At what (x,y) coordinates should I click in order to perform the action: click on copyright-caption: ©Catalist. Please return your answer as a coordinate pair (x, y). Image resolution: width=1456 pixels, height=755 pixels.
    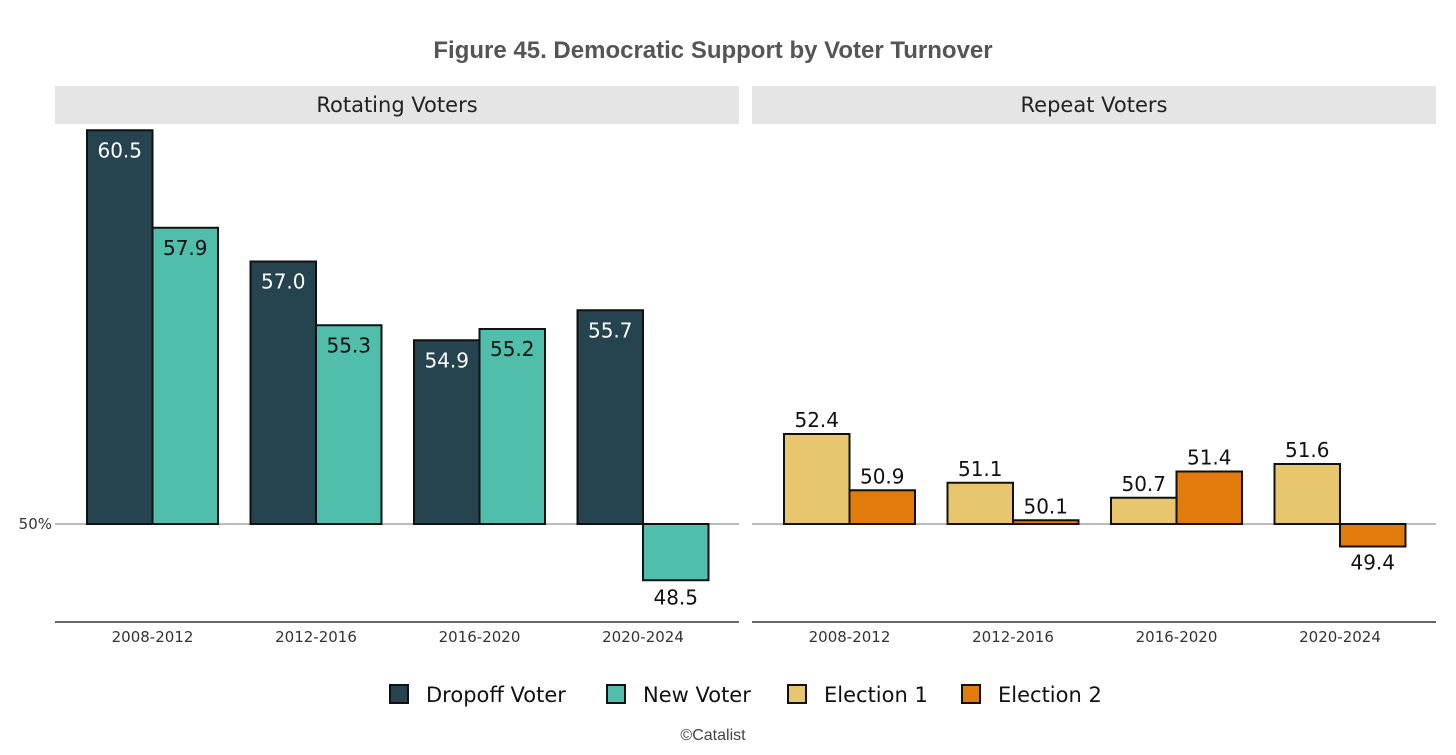
    Looking at the image, I should click on (713, 735).